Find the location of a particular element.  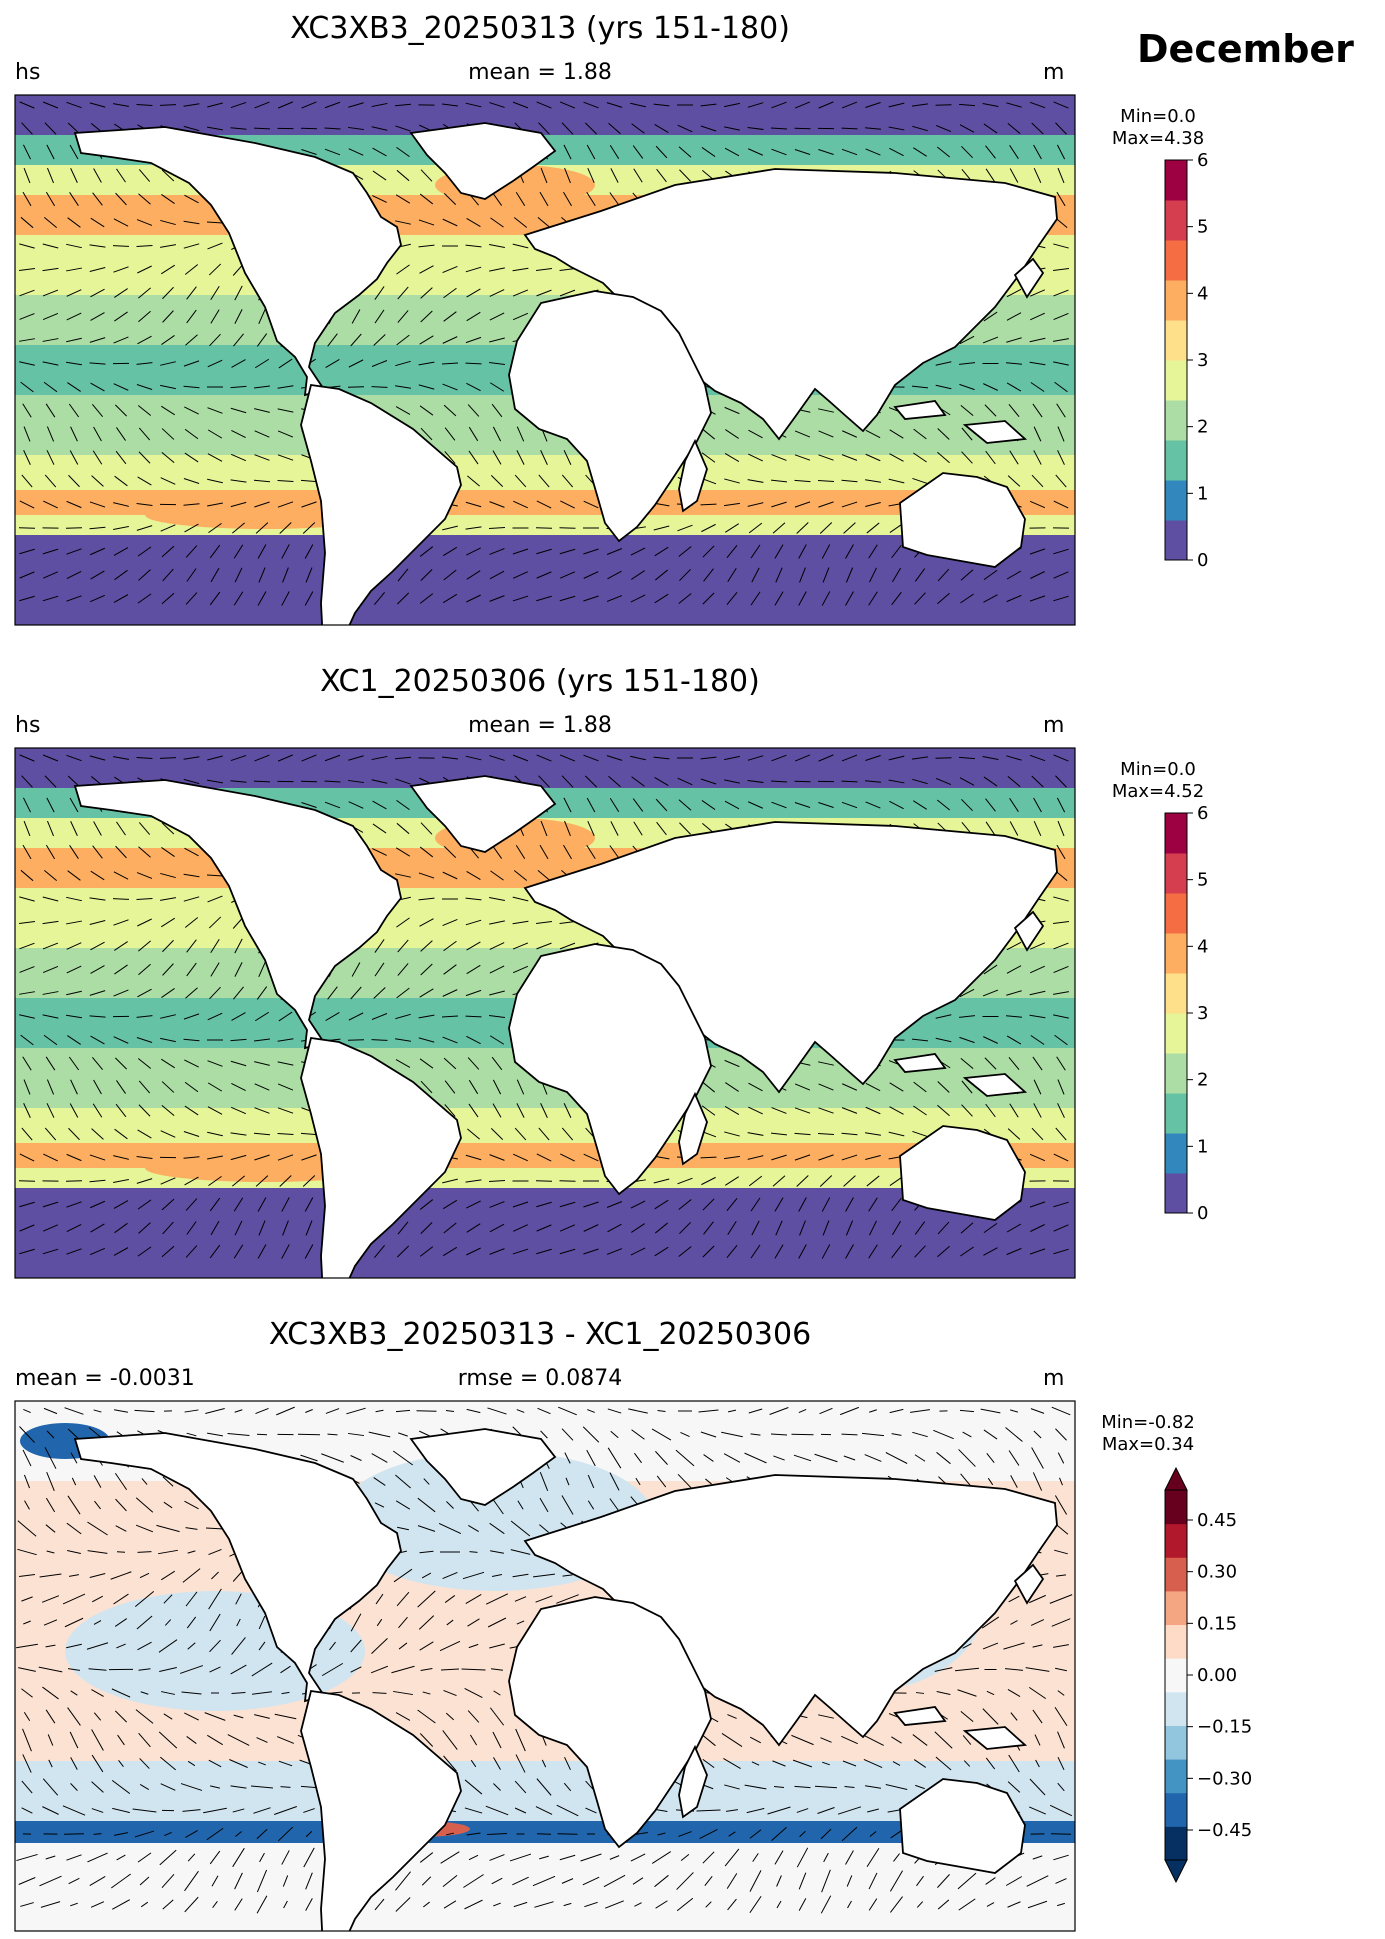

colorbar-tick-label: −0.30 is located at coordinates (1224, 1778).